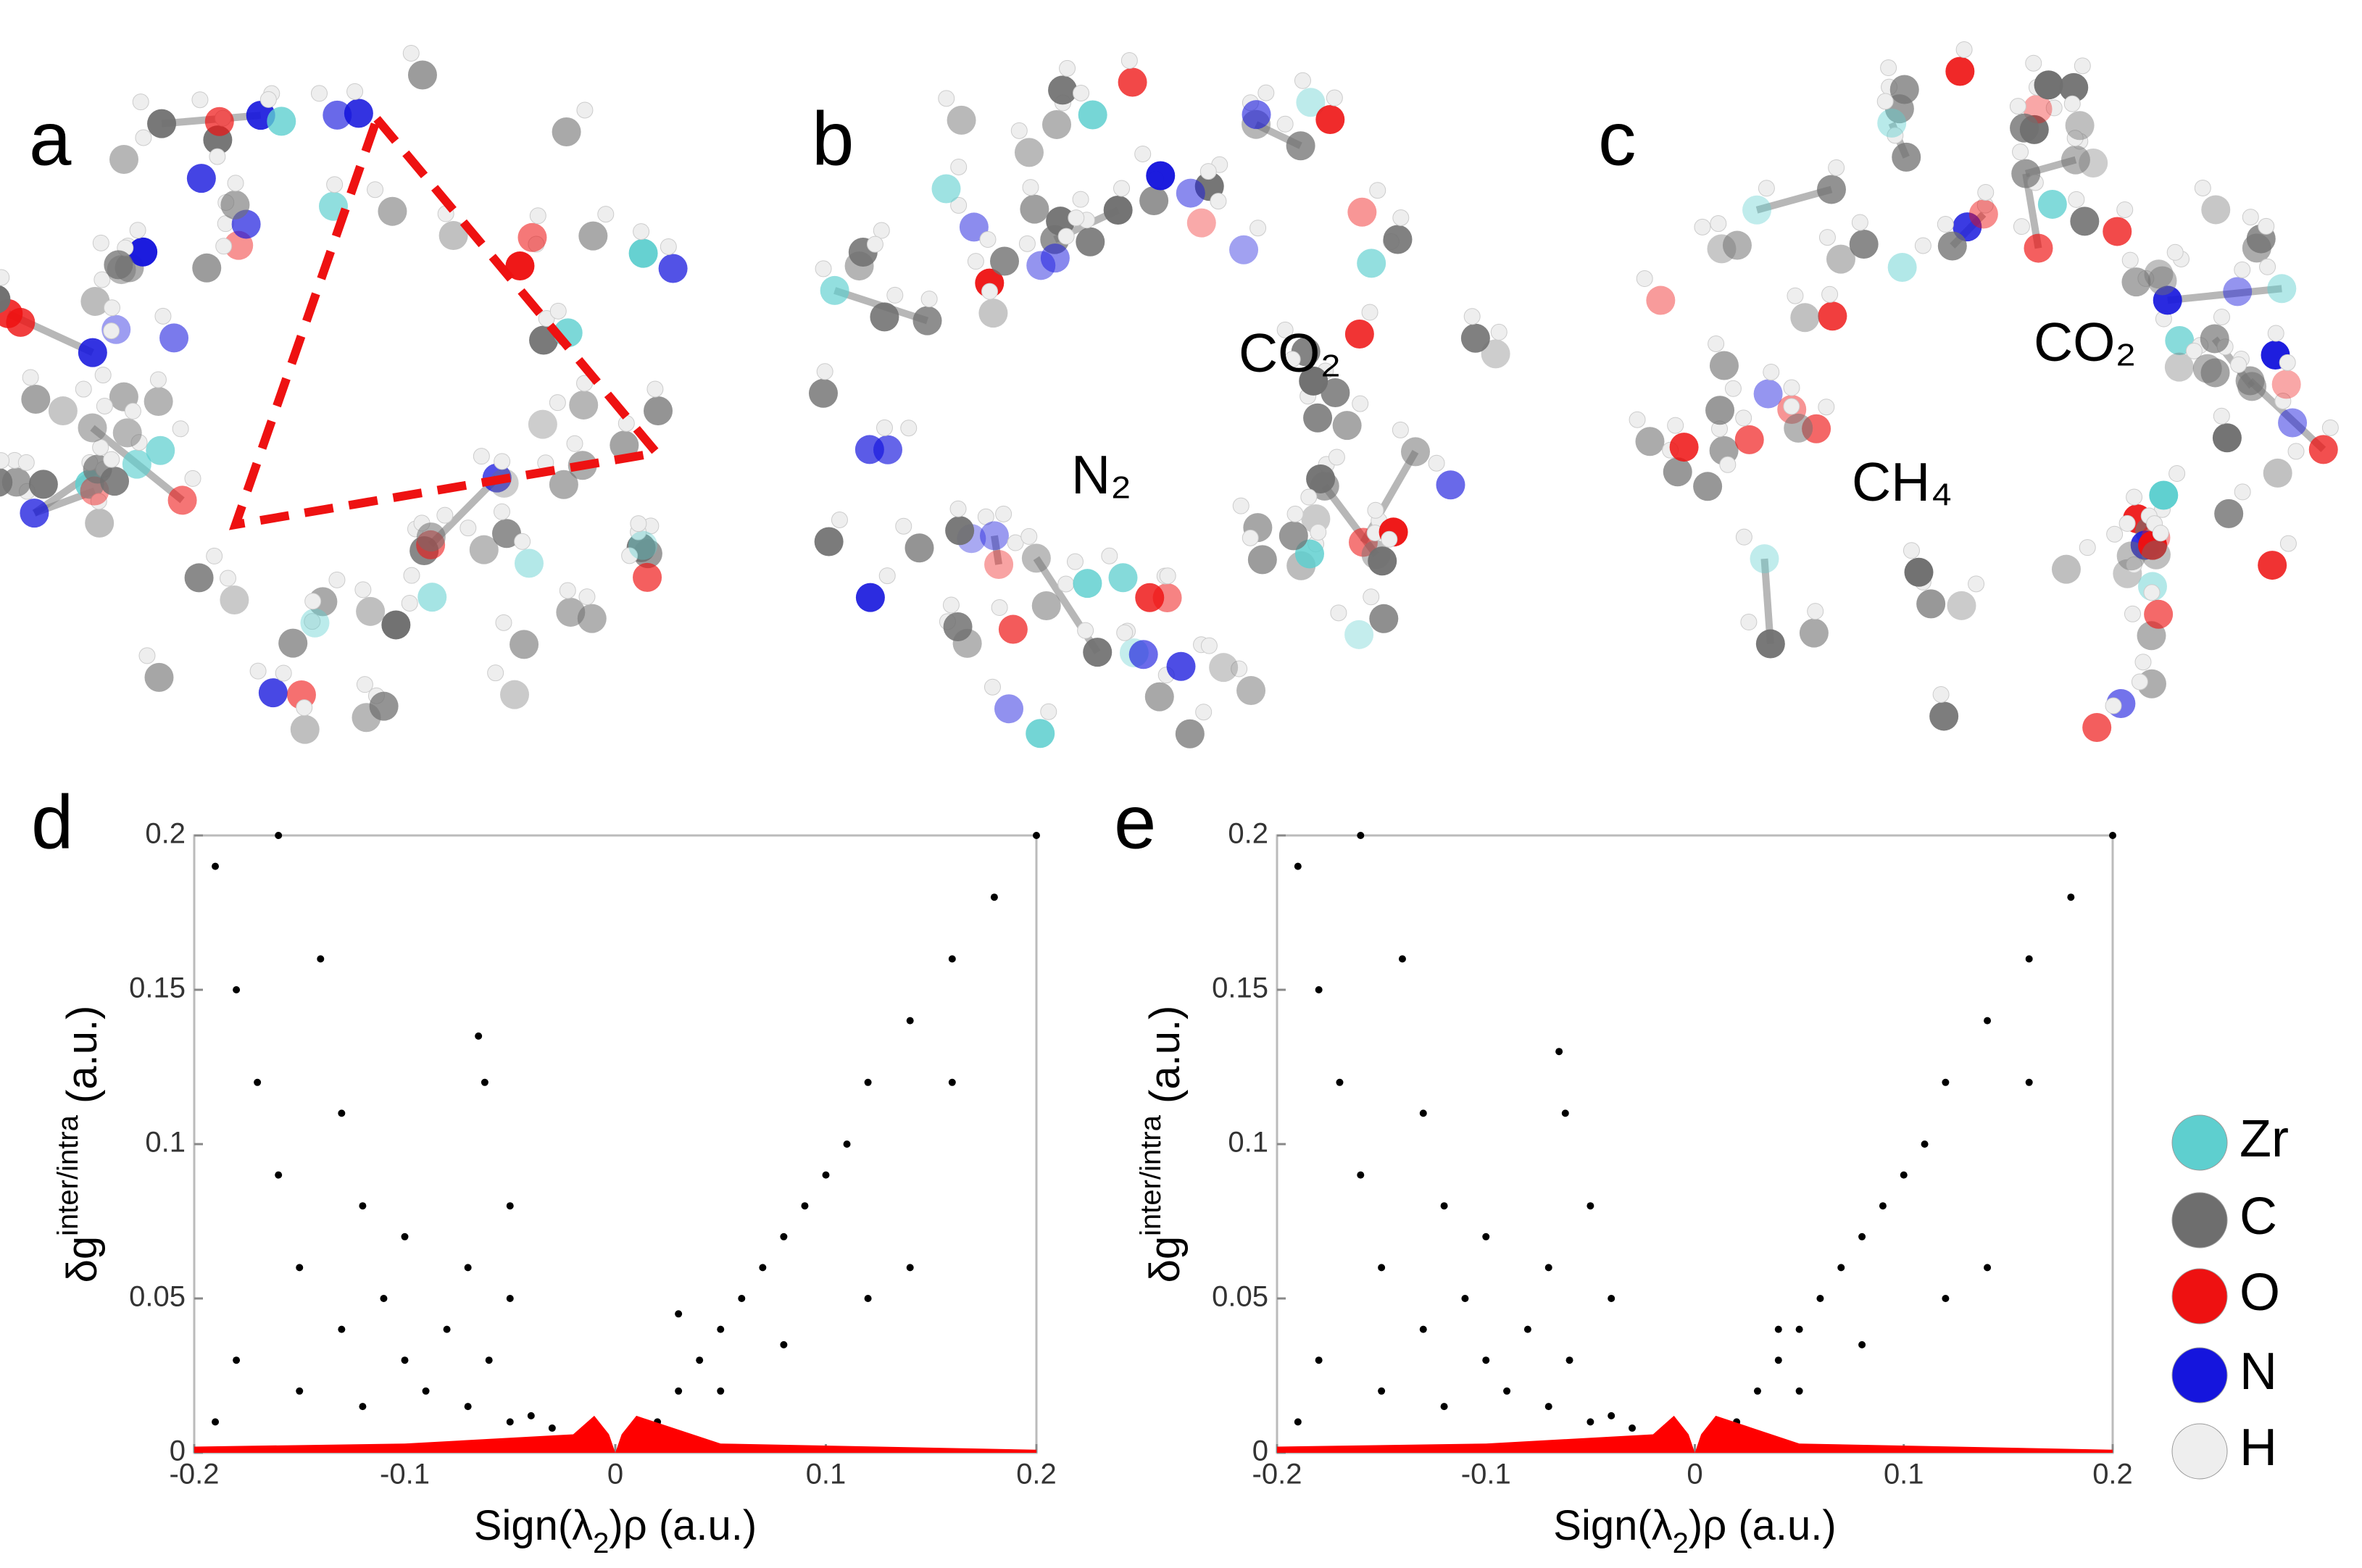 Image resolution: width=2362 pixels, height=1568 pixels. What do you see at coordinates (2258, 1217) in the screenshot?
I see `legend-label: C` at bounding box center [2258, 1217].